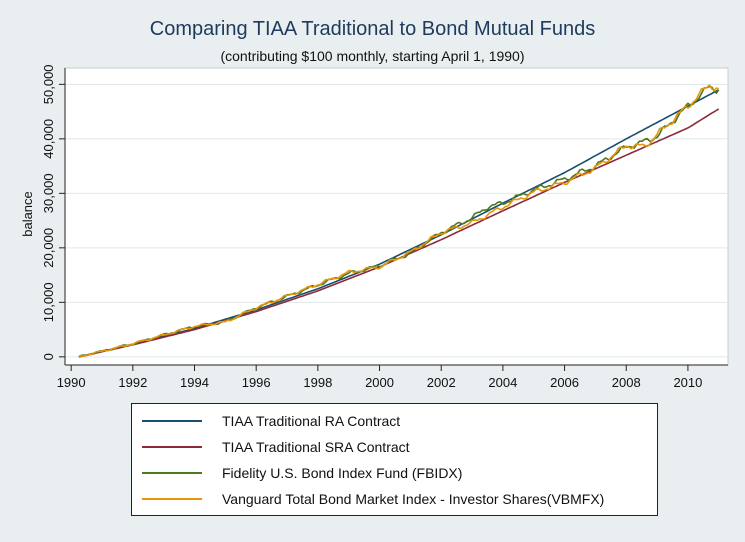  Describe the element at coordinates (502, 382) in the screenshot. I see `x-tick-label: 2004` at that location.